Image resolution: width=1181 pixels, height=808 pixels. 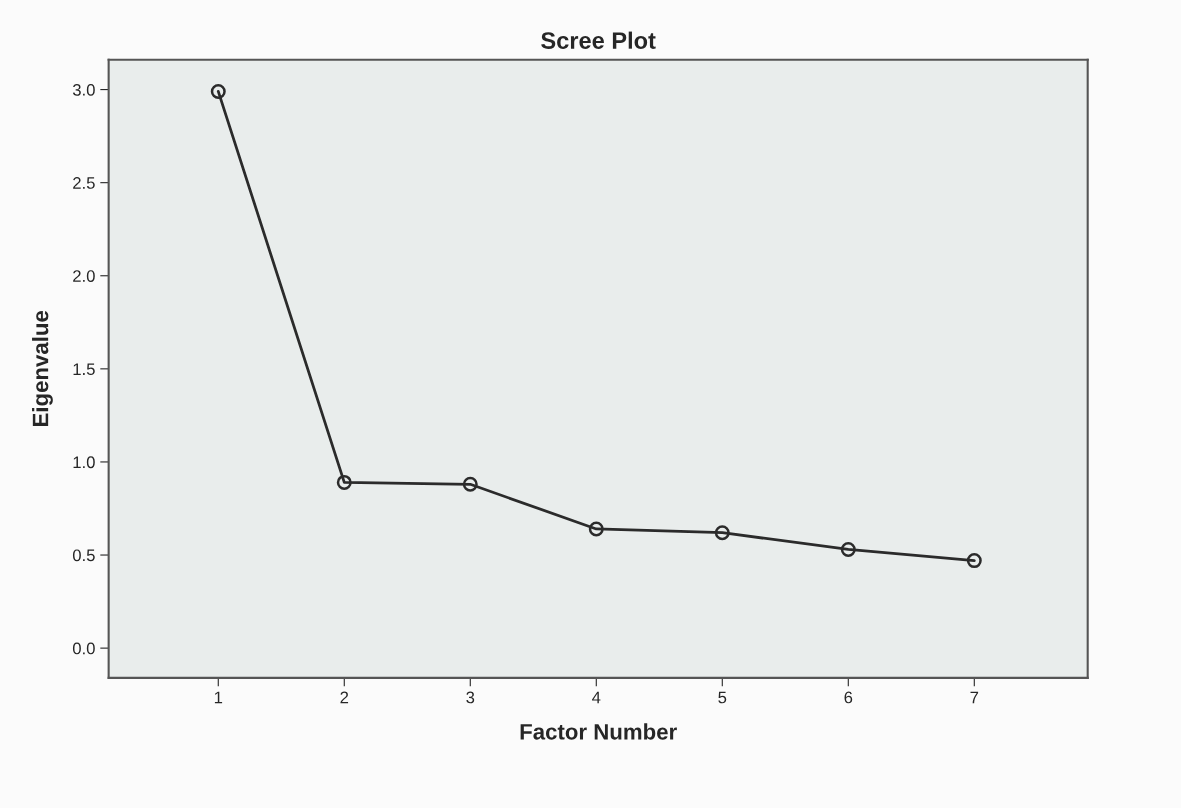 What do you see at coordinates (84, 462) in the screenshot?
I see `y-tick-label: 1.0` at bounding box center [84, 462].